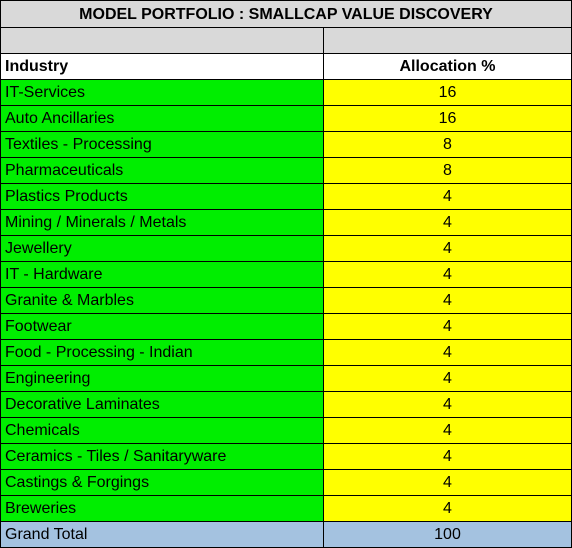 This screenshot has height=548, width=572. What do you see at coordinates (162, 352) in the screenshot?
I see `industry-cell: Food - Processing - Indian` at bounding box center [162, 352].